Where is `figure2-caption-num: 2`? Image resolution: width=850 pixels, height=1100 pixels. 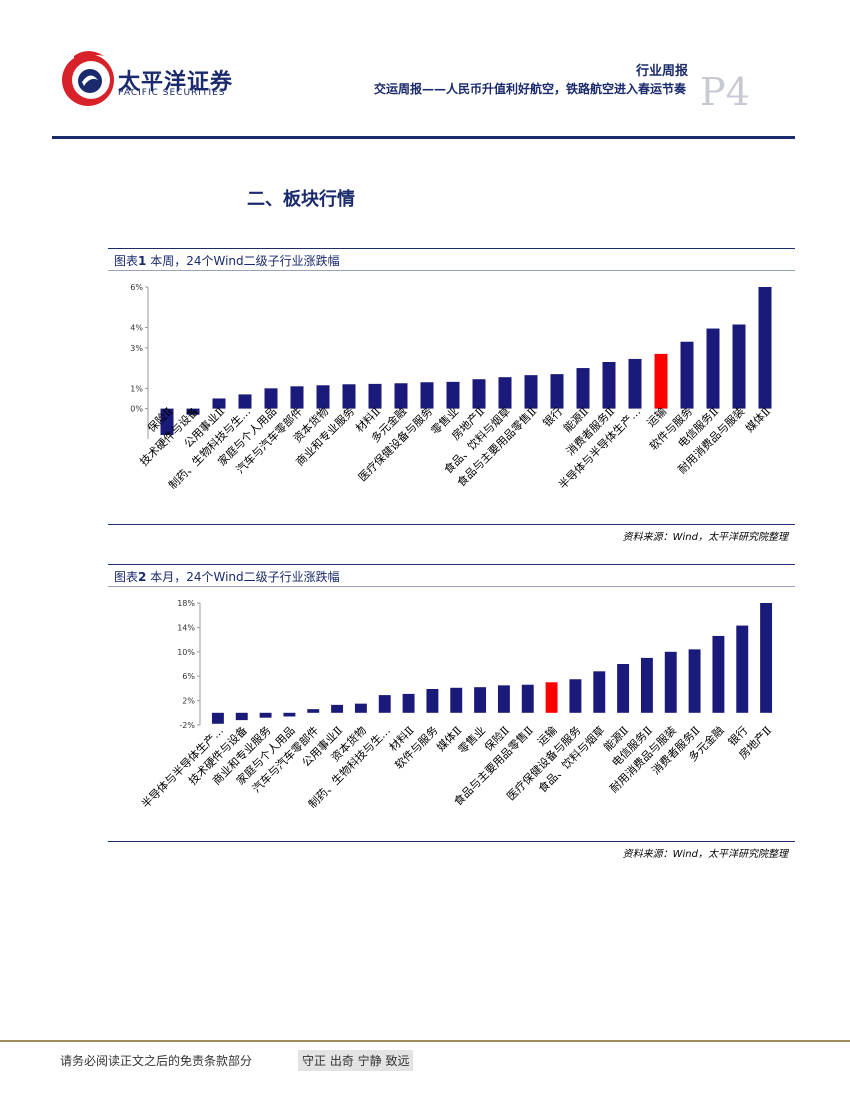 figure2-caption-num: 2 is located at coordinates (142, 577).